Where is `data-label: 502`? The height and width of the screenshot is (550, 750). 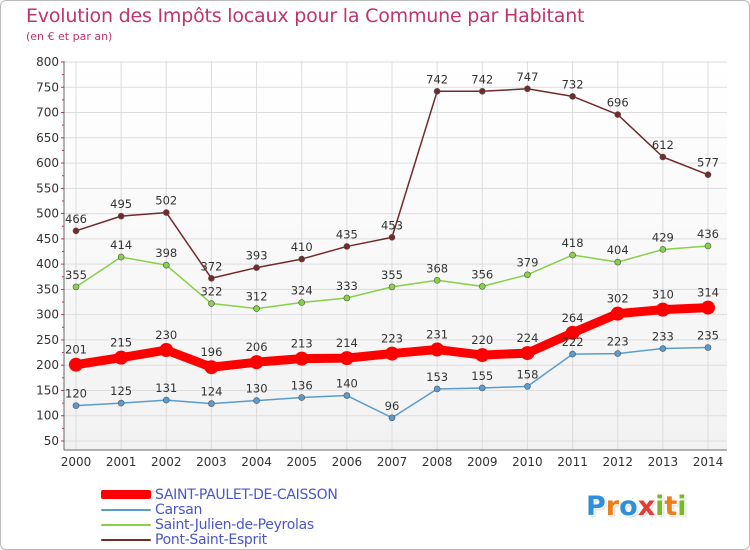 data-label: 502 is located at coordinates (166, 201).